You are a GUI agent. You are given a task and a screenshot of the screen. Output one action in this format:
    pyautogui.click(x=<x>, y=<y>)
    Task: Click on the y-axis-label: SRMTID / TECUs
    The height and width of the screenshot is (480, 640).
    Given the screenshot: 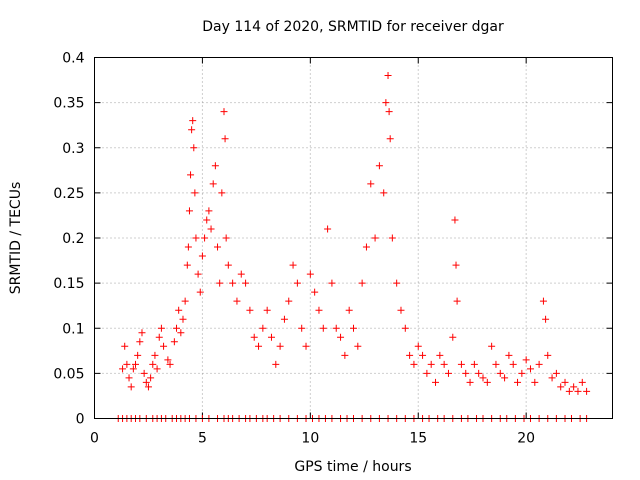 What is the action you would take?
    pyautogui.click(x=16, y=238)
    